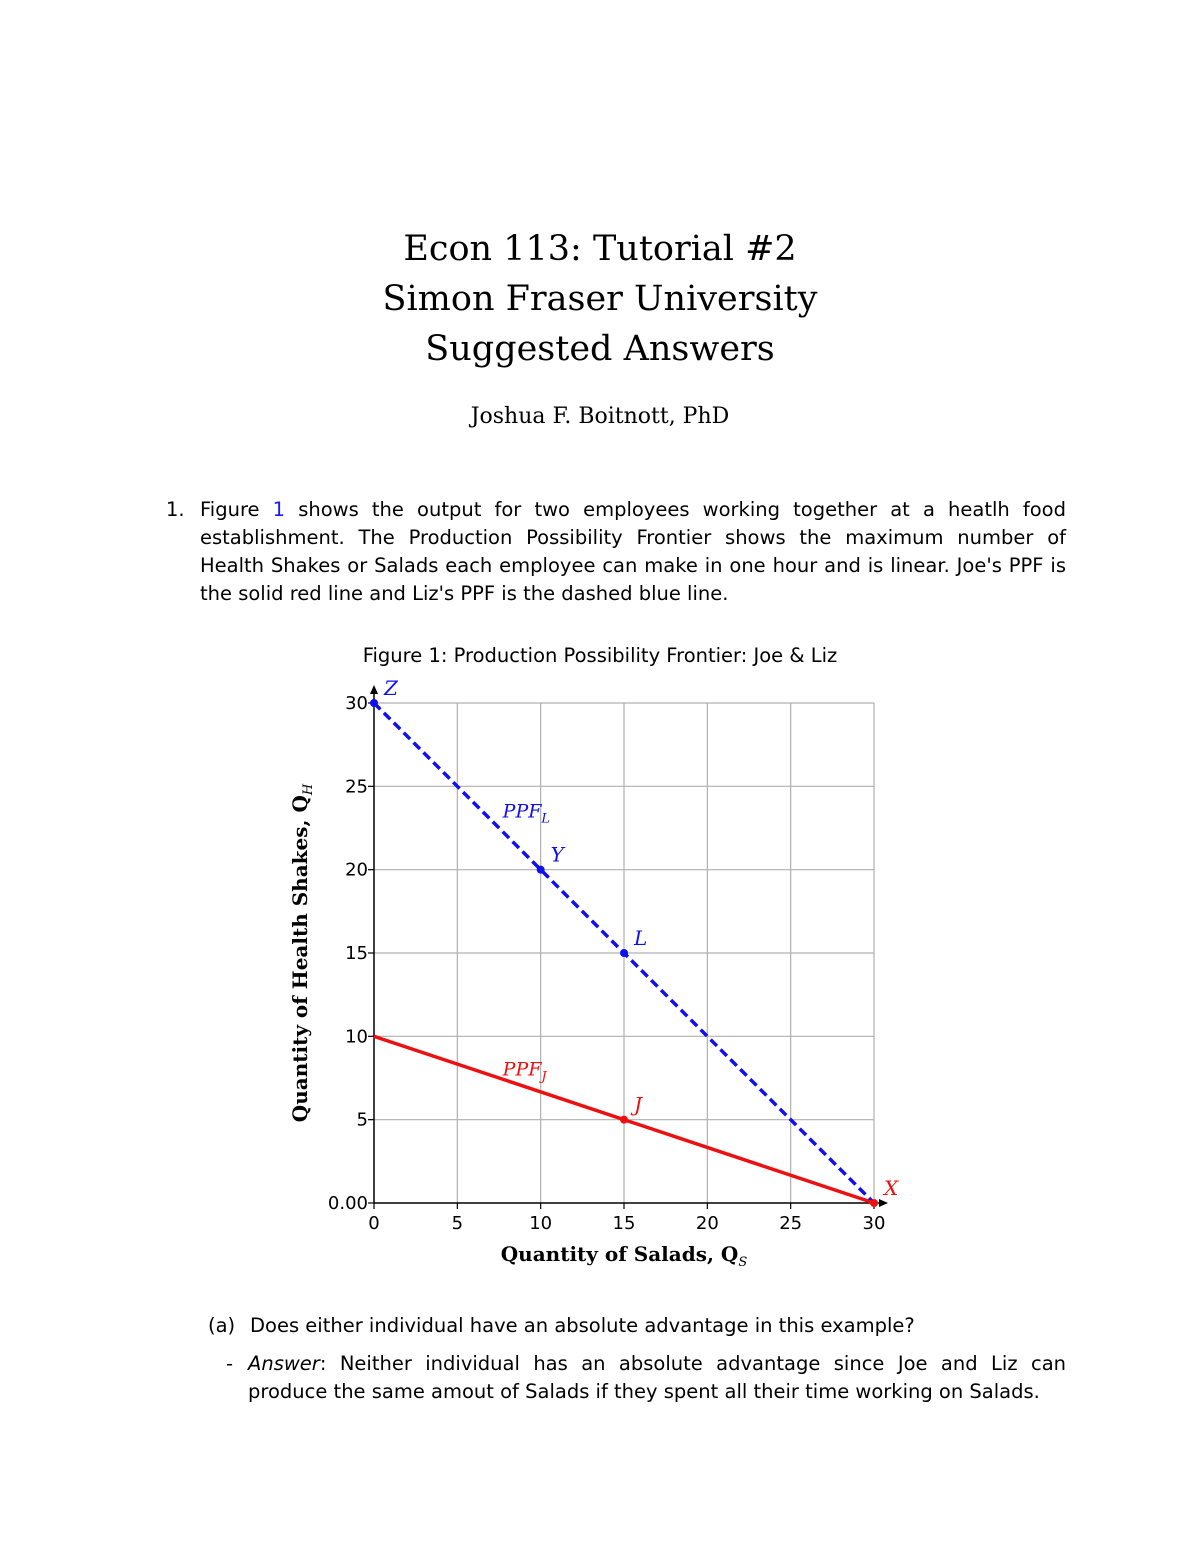 The image size is (1200, 1553). I want to click on question-text-before-link: Figure, so click(236, 509).